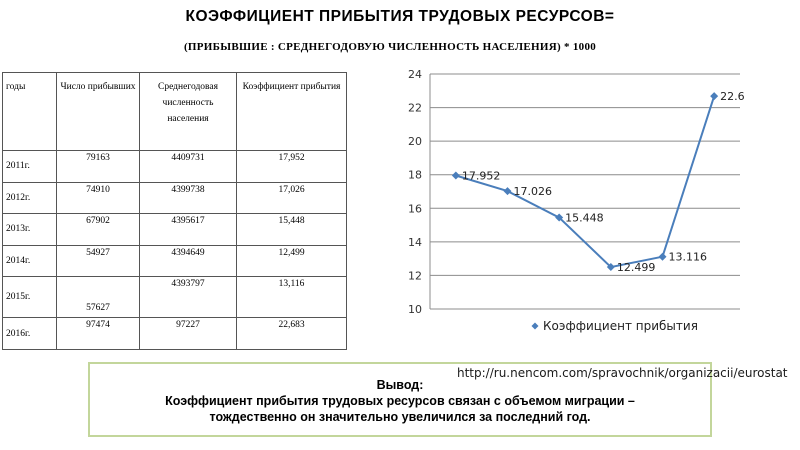 The height and width of the screenshot is (450, 800). What do you see at coordinates (415, 309) in the screenshot?
I see `y-tick-label: 10` at bounding box center [415, 309].